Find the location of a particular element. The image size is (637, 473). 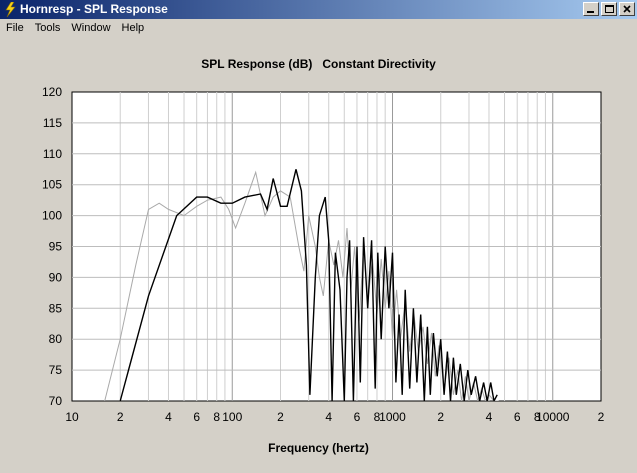

maximize-button is located at coordinates (609, 9).